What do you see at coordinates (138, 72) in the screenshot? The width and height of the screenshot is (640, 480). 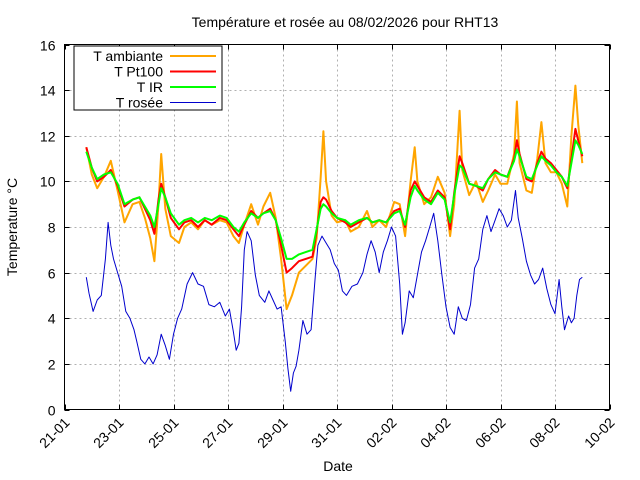 I see `legend-label: T Pt100` at bounding box center [138, 72].